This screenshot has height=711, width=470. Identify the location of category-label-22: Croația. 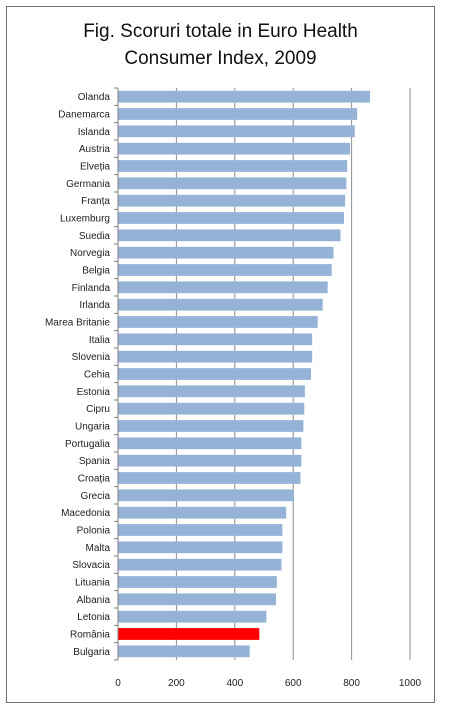
(94, 479).